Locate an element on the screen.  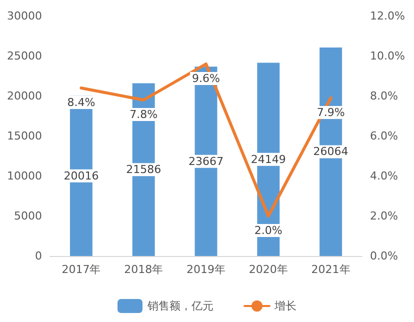
y2-tick-label: 2.0% is located at coordinates (384, 216).